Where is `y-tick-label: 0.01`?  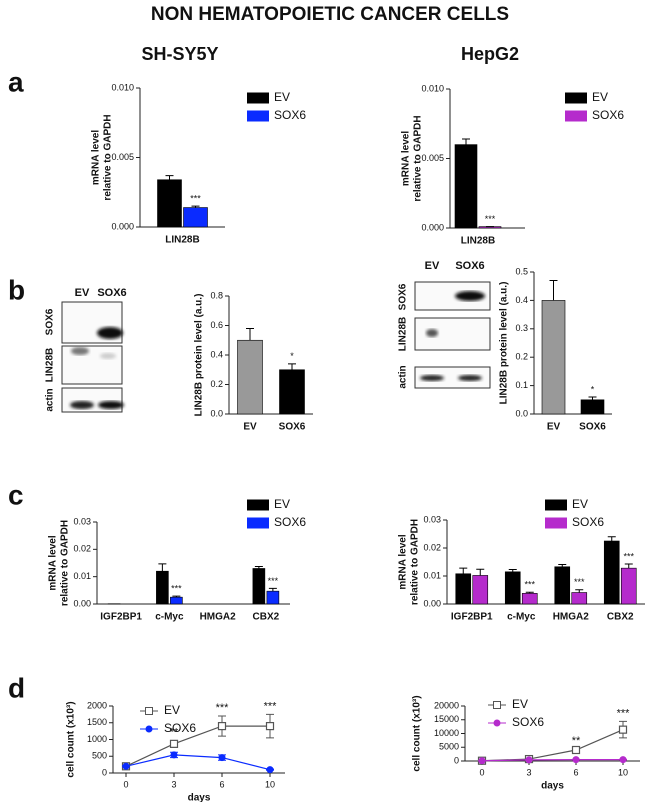
y-tick-label: 0.01 is located at coordinates (432, 575).